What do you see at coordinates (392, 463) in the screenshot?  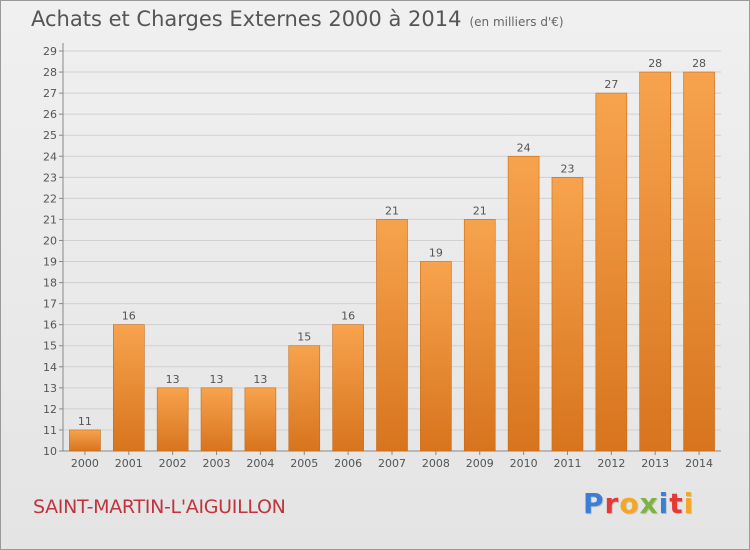 I see `x-tick-label: 2007` at bounding box center [392, 463].